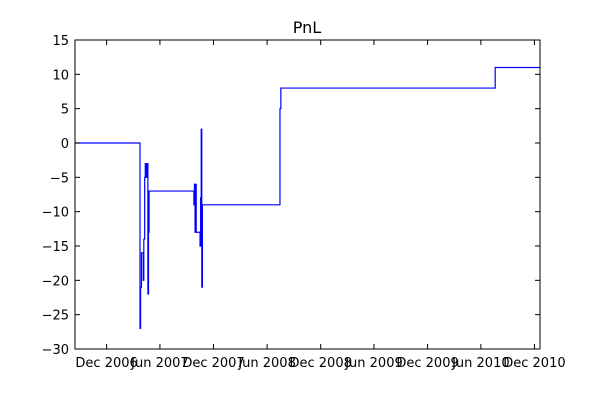 Image resolution: width=600 pixels, height=400 pixels. Describe the element at coordinates (266, 363) in the screenshot. I see `x-tick-label: Jun 2008` at that location.